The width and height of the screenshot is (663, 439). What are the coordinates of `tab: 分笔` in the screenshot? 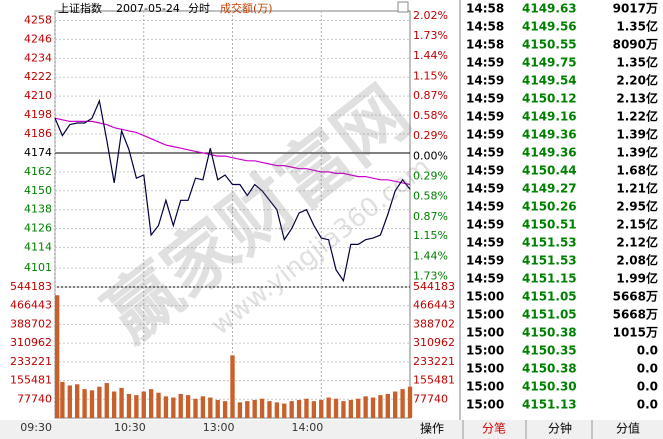 It's located at (494, 428).